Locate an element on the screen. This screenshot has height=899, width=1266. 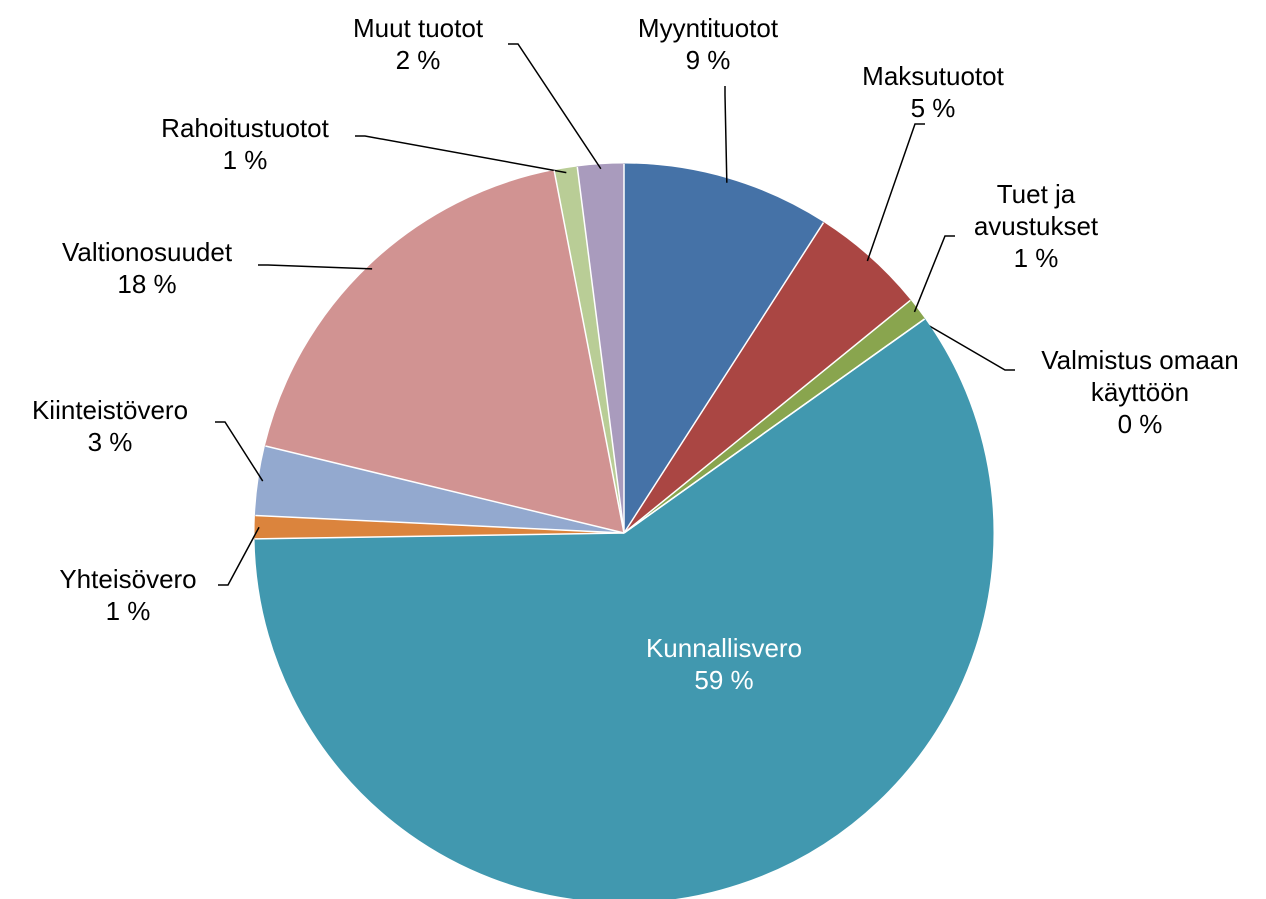
category-label: Yhteisövero is located at coordinates (128, 579).